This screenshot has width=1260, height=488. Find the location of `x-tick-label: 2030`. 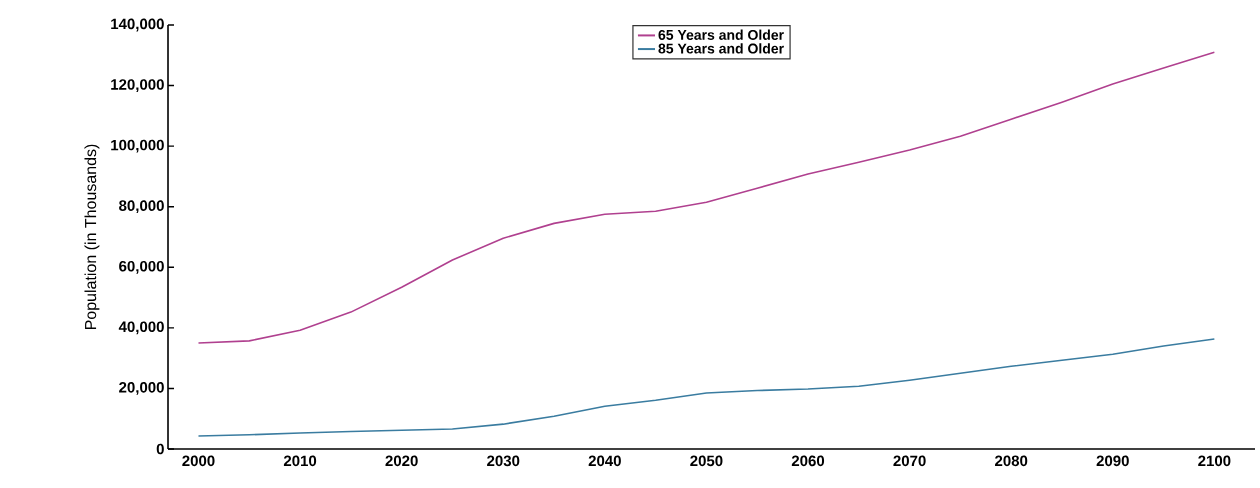

x-tick-label: 2030 is located at coordinates (503, 461).